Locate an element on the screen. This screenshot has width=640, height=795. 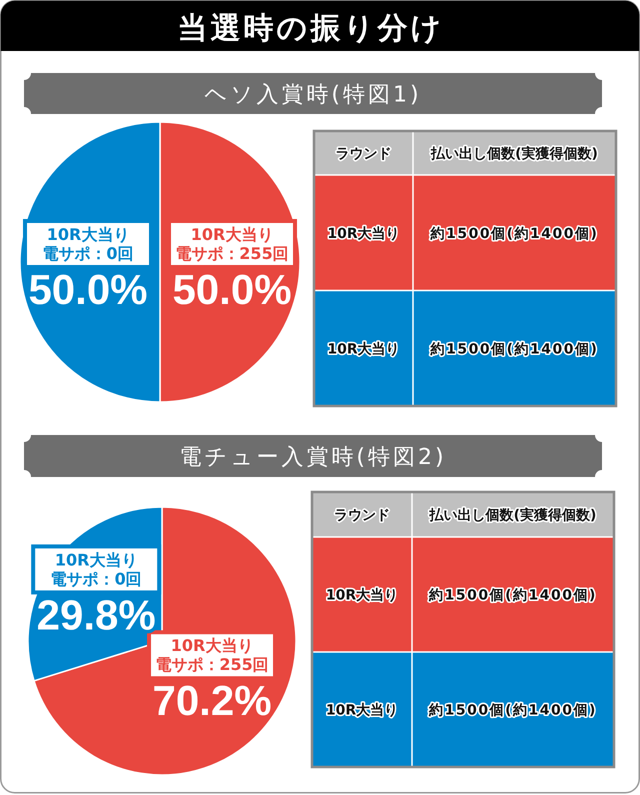
data-label: 70.2% is located at coordinates (212, 700).